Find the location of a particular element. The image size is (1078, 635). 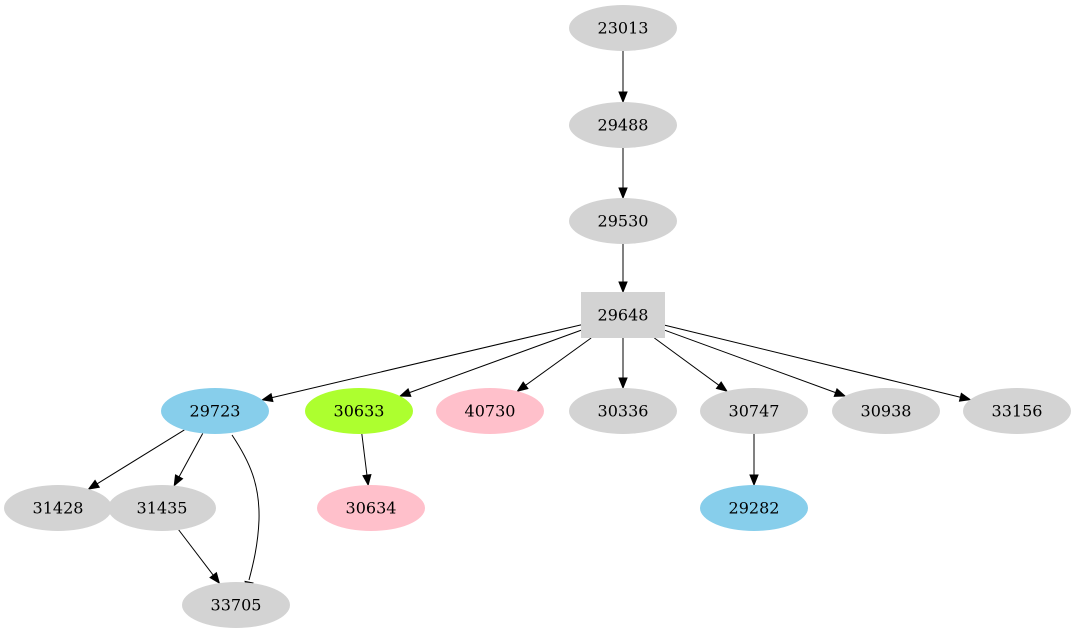

node-label: 29723 is located at coordinates (215, 411).